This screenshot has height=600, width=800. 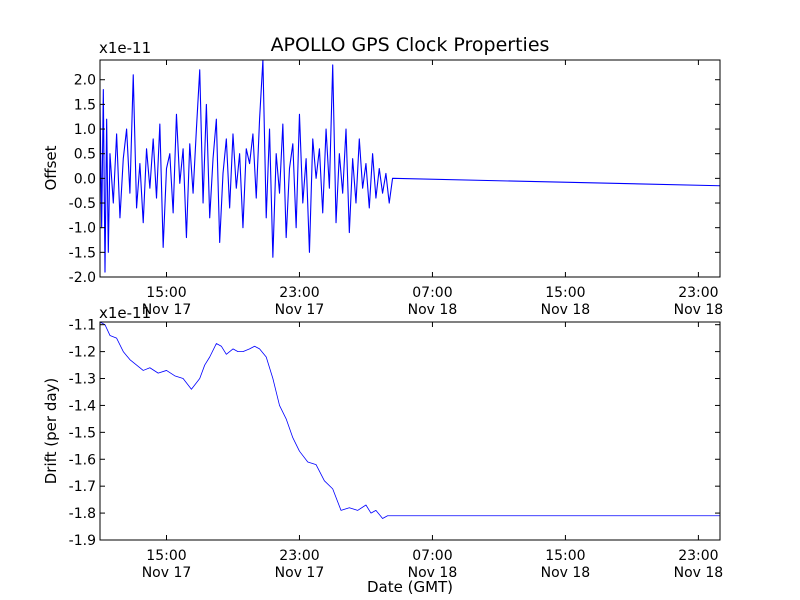 I want to click on drift-y-tick-label: -1.3, so click(x=82, y=380).